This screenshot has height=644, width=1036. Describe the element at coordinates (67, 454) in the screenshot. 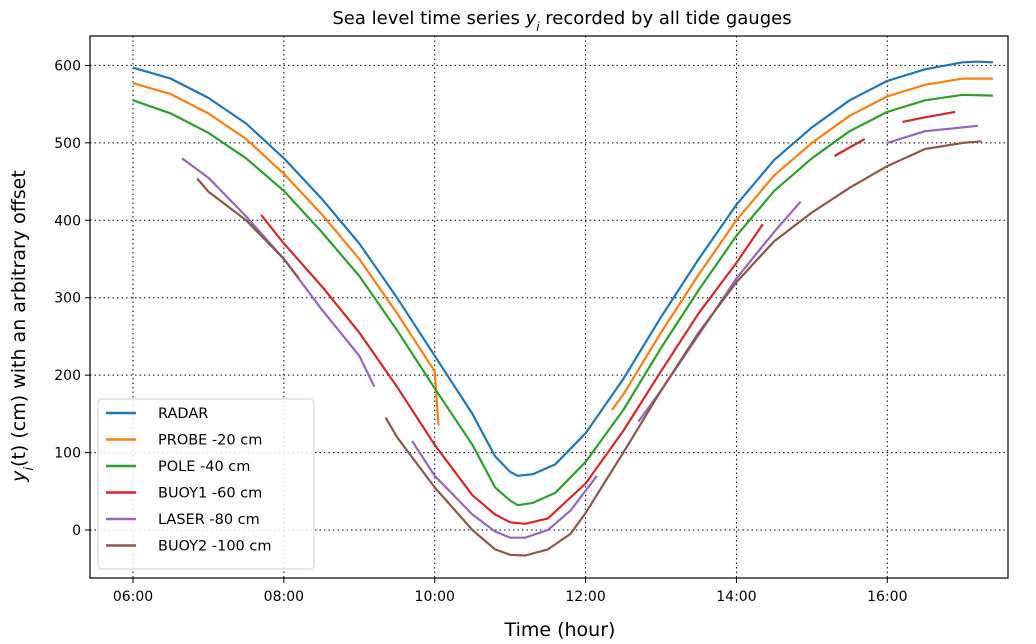

I see `y-tick-label: 100` at that location.